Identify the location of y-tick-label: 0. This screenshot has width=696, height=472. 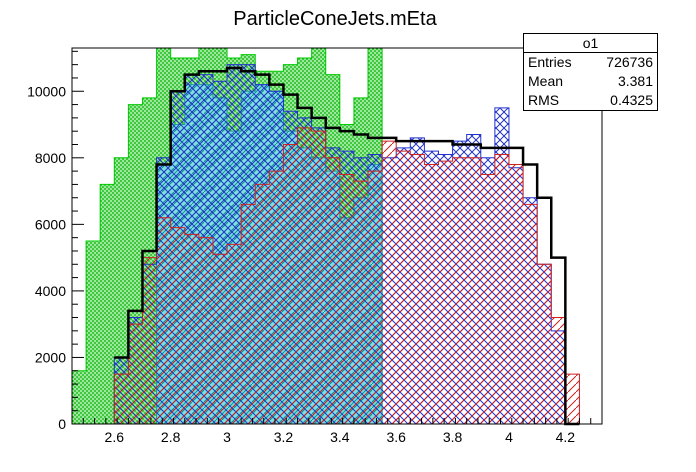
(62, 424).